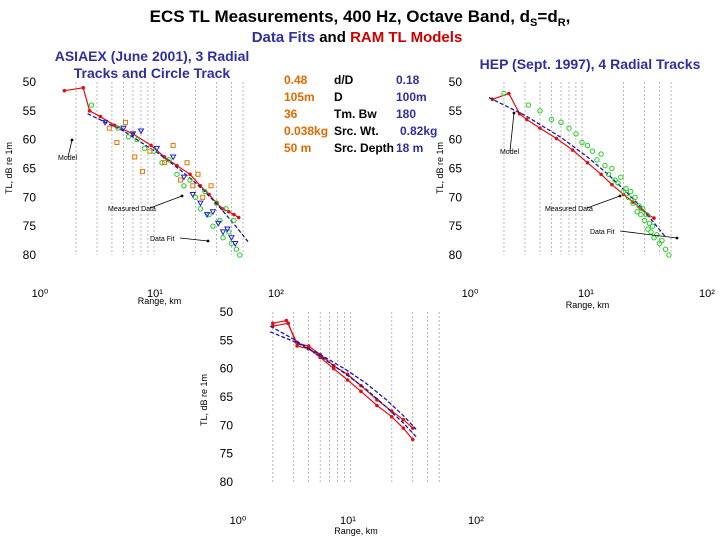  Describe the element at coordinates (602, 232) in the screenshot. I see `annotation-label: Data Fit` at that location.